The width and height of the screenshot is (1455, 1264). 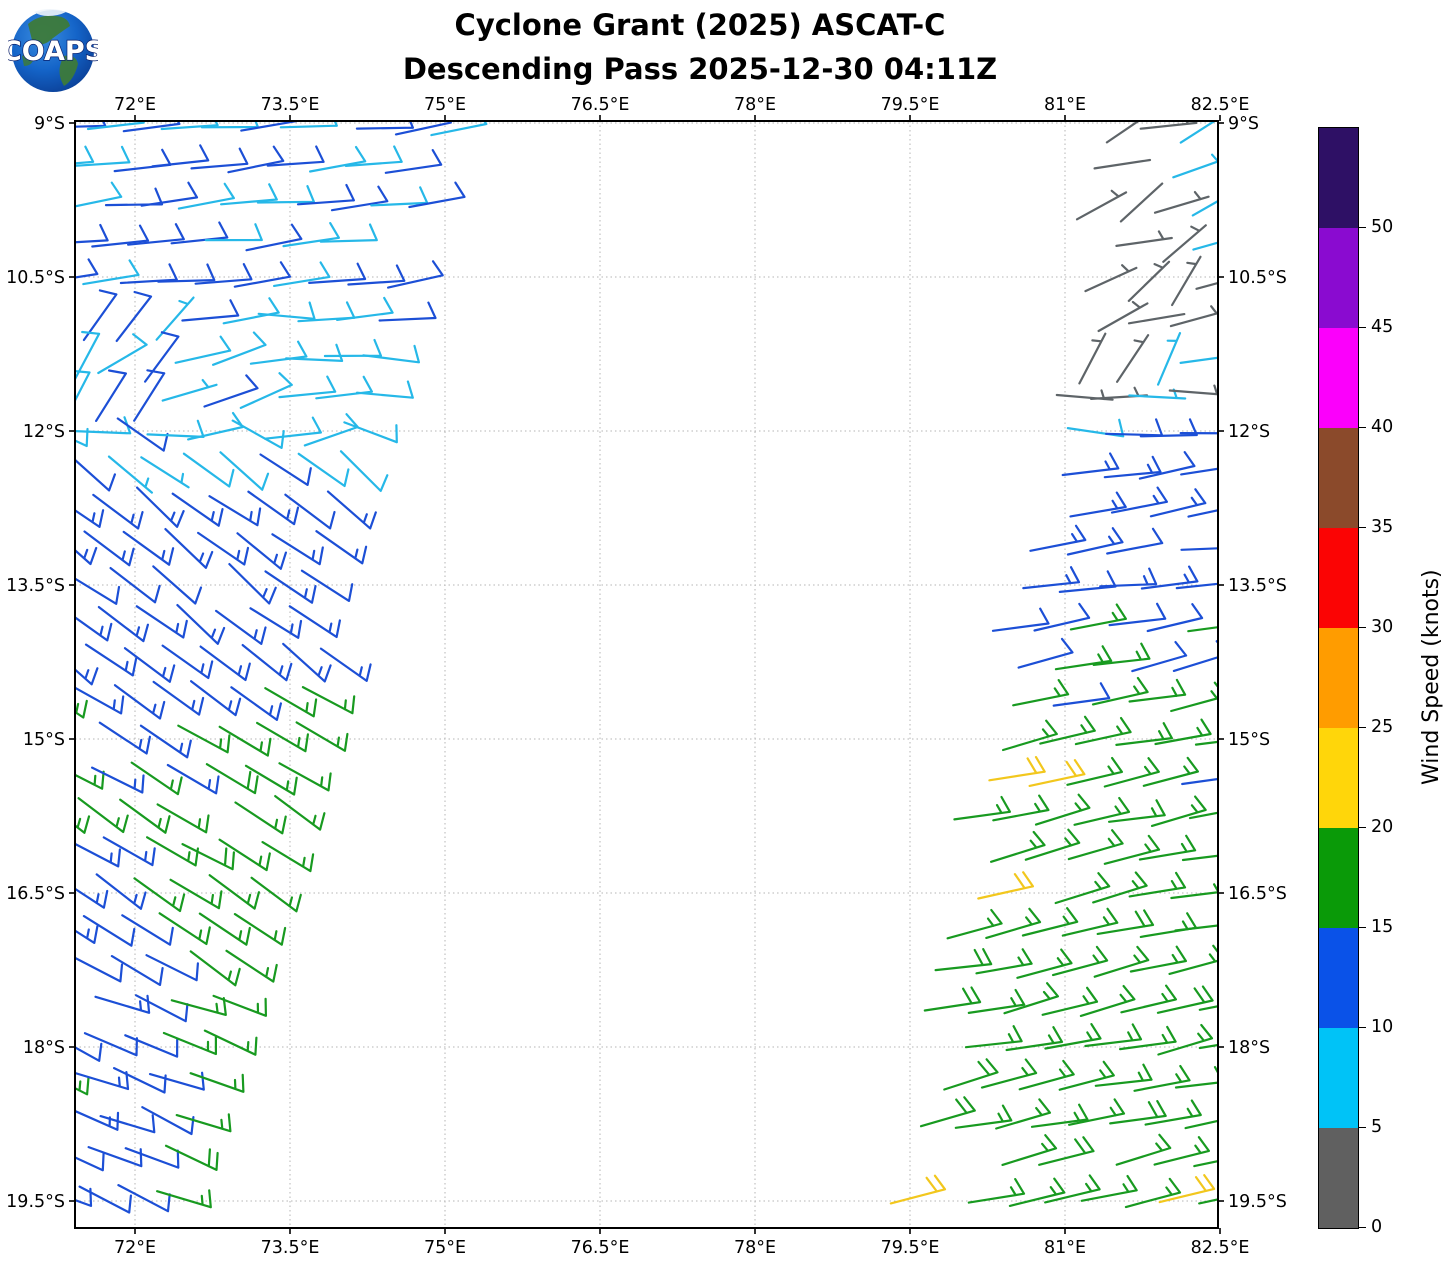 What do you see at coordinates (1377, 1127) in the screenshot?
I see `colorbar-tick-label: 5` at bounding box center [1377, 1127].